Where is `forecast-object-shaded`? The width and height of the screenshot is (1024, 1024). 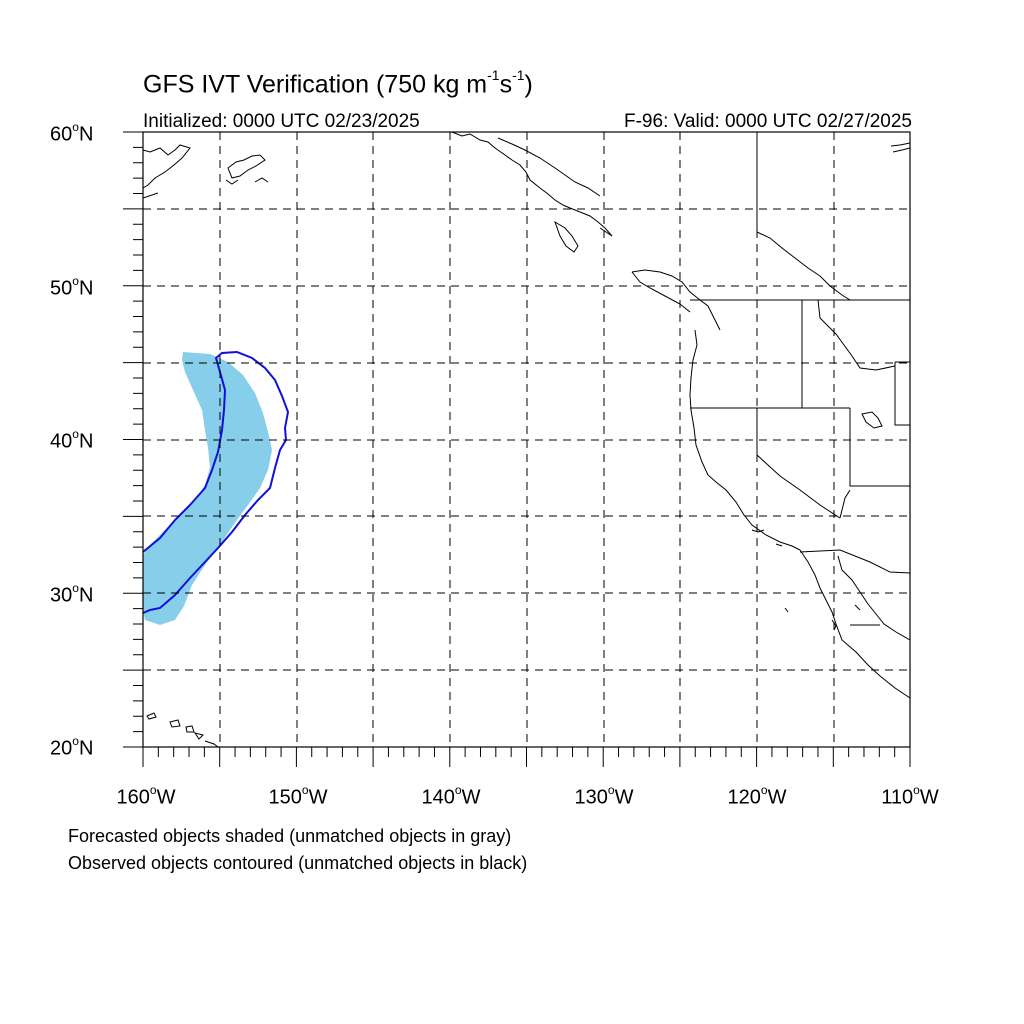
forecast-object-shaded is located at coordinates (207, 488).